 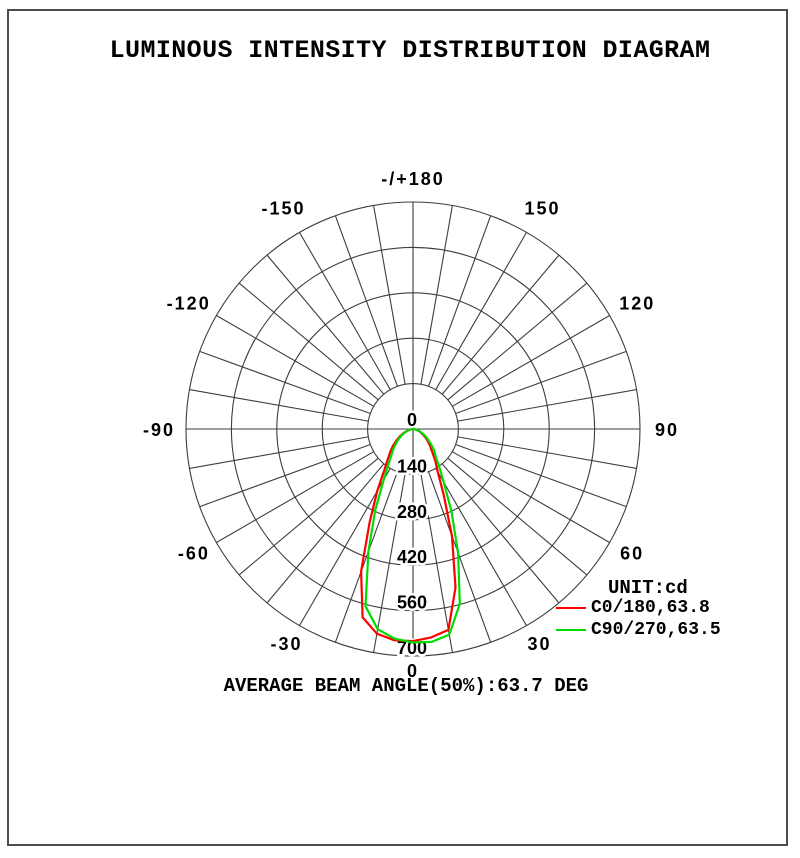 What do you see at coordinates (632, 554) in the screenshot?
I see `angle-label: 60` at bounding box center [632, 554].